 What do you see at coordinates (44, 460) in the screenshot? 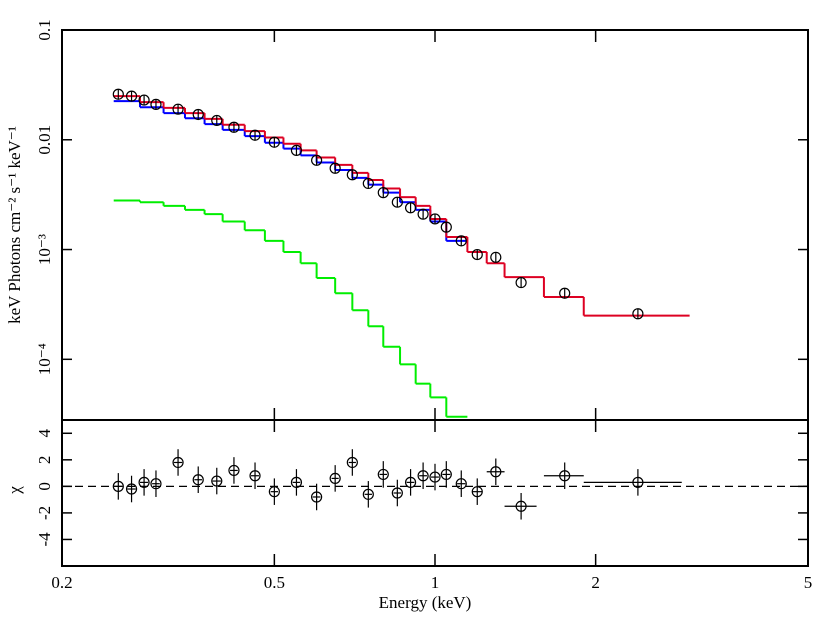
I see `y-tick-label: 2` at bounding box center [44, 460].